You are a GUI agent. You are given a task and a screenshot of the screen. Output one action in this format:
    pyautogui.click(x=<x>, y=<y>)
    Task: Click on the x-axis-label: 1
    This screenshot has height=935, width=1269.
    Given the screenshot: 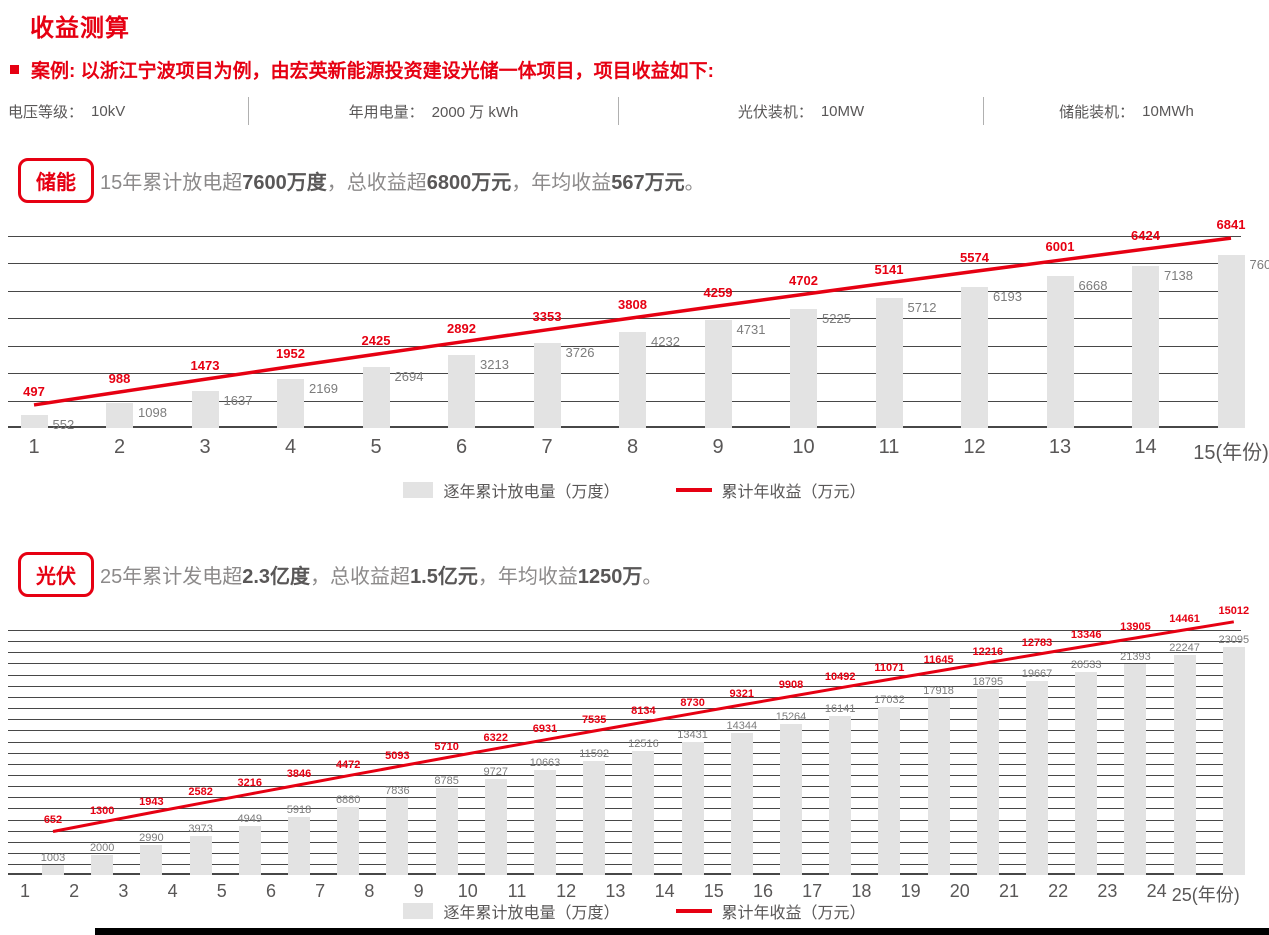 What is the action you would take?
    pyautogui.click(x=34, y=447)
    